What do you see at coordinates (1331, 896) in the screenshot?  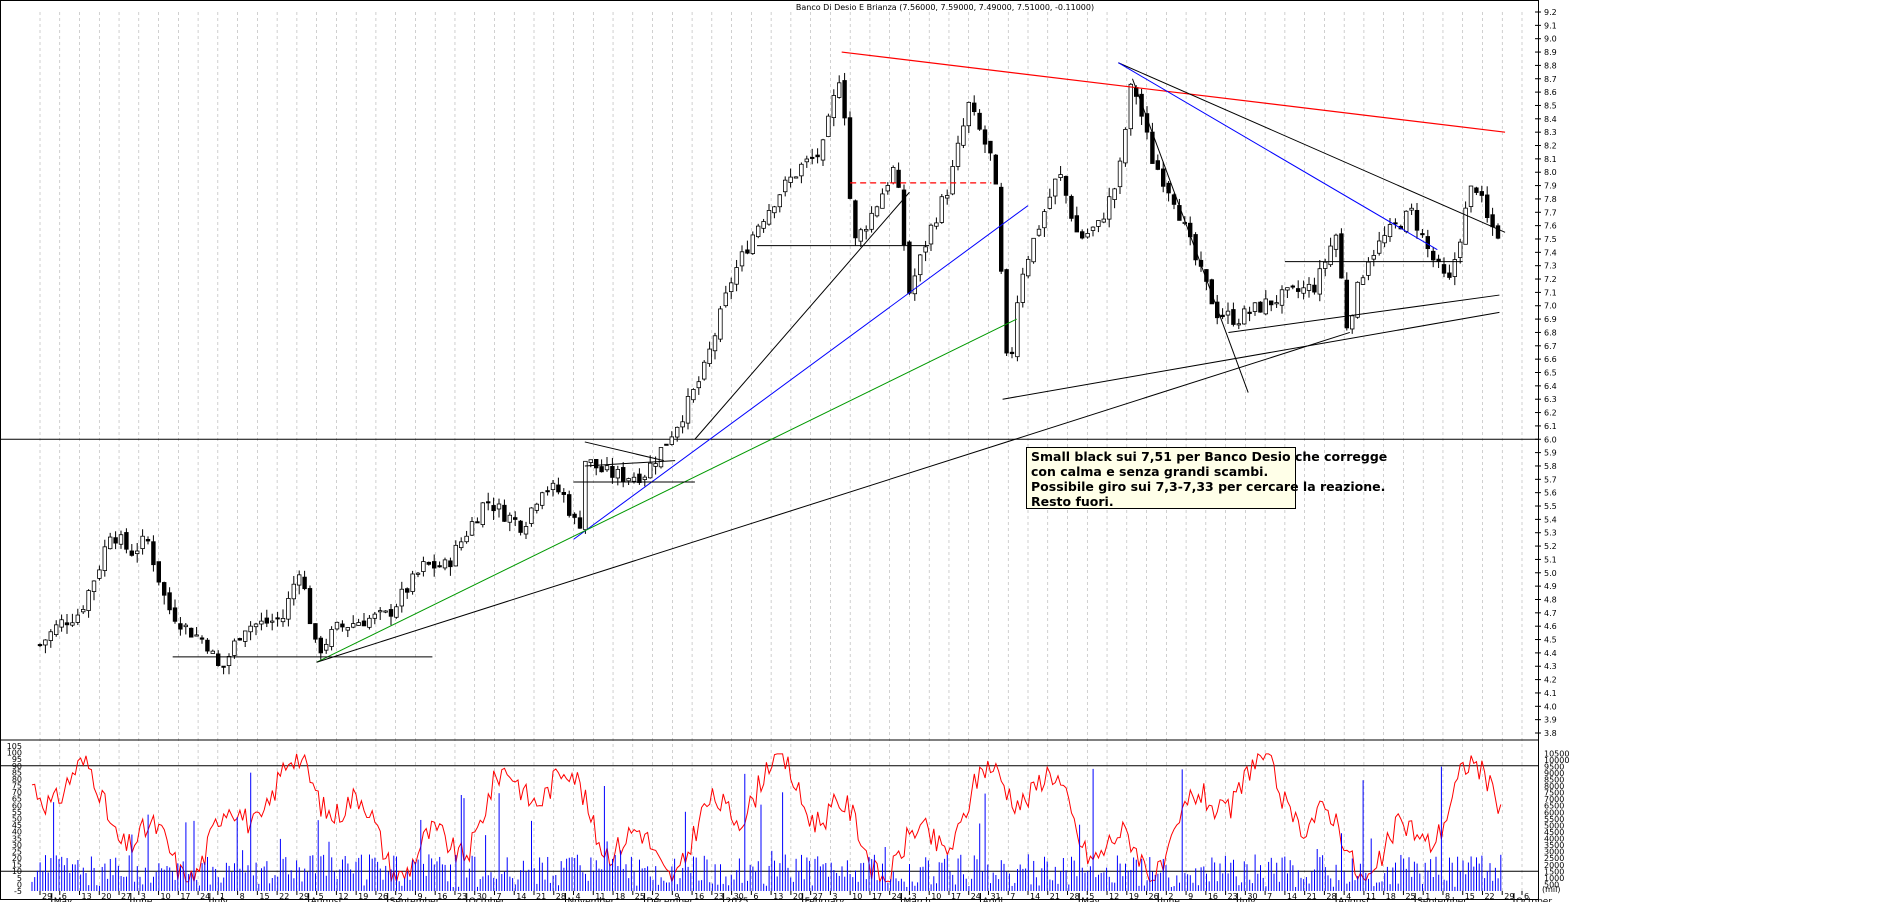 I see `x-tick-label: 28` at bounding box center [1331, 896].